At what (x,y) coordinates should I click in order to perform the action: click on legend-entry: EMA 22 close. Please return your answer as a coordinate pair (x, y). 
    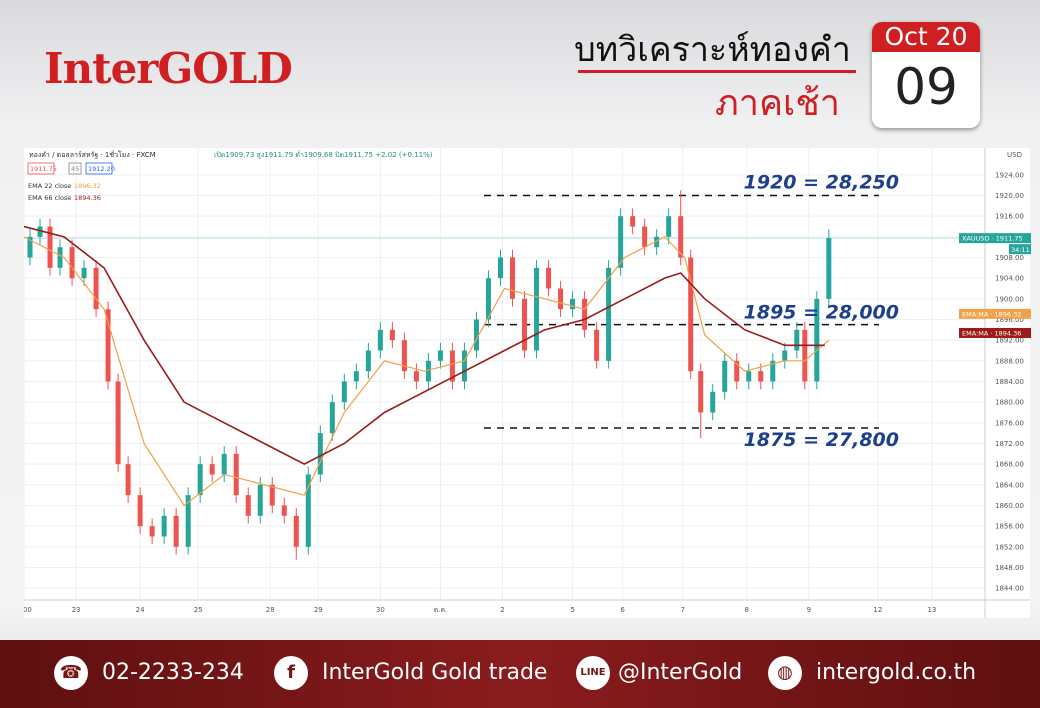
    Looking at the image, I should click on (49, 186).